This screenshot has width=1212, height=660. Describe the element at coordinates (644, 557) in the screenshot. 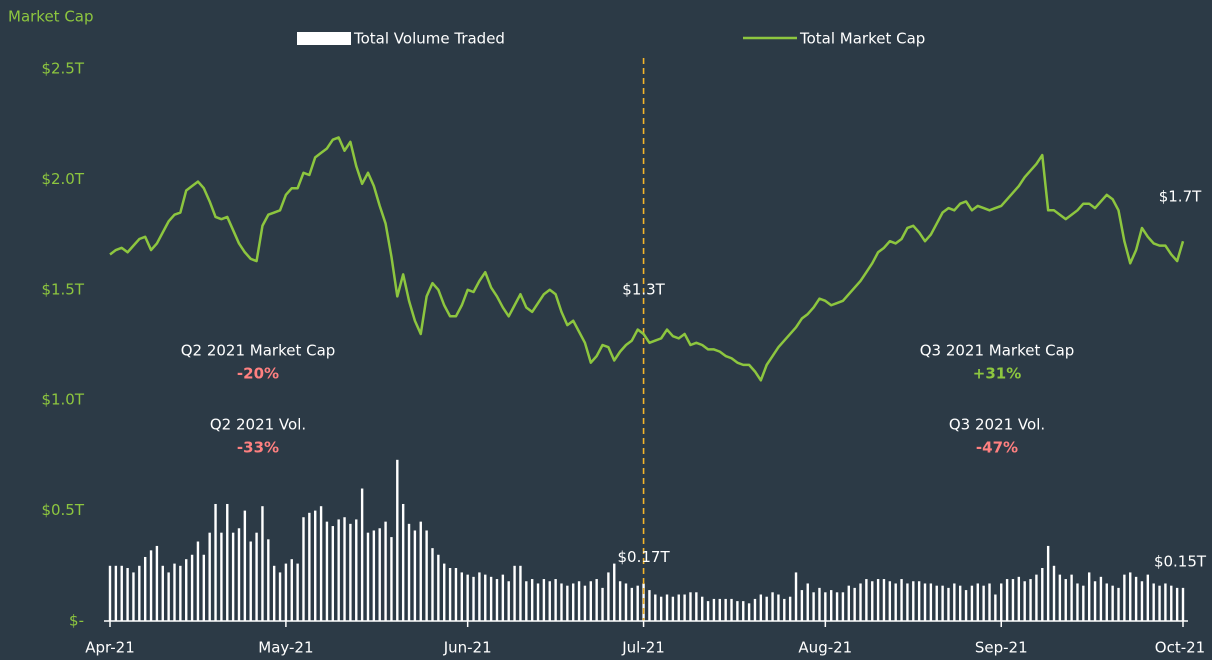

I see `data-label: $0.17T` at that location.